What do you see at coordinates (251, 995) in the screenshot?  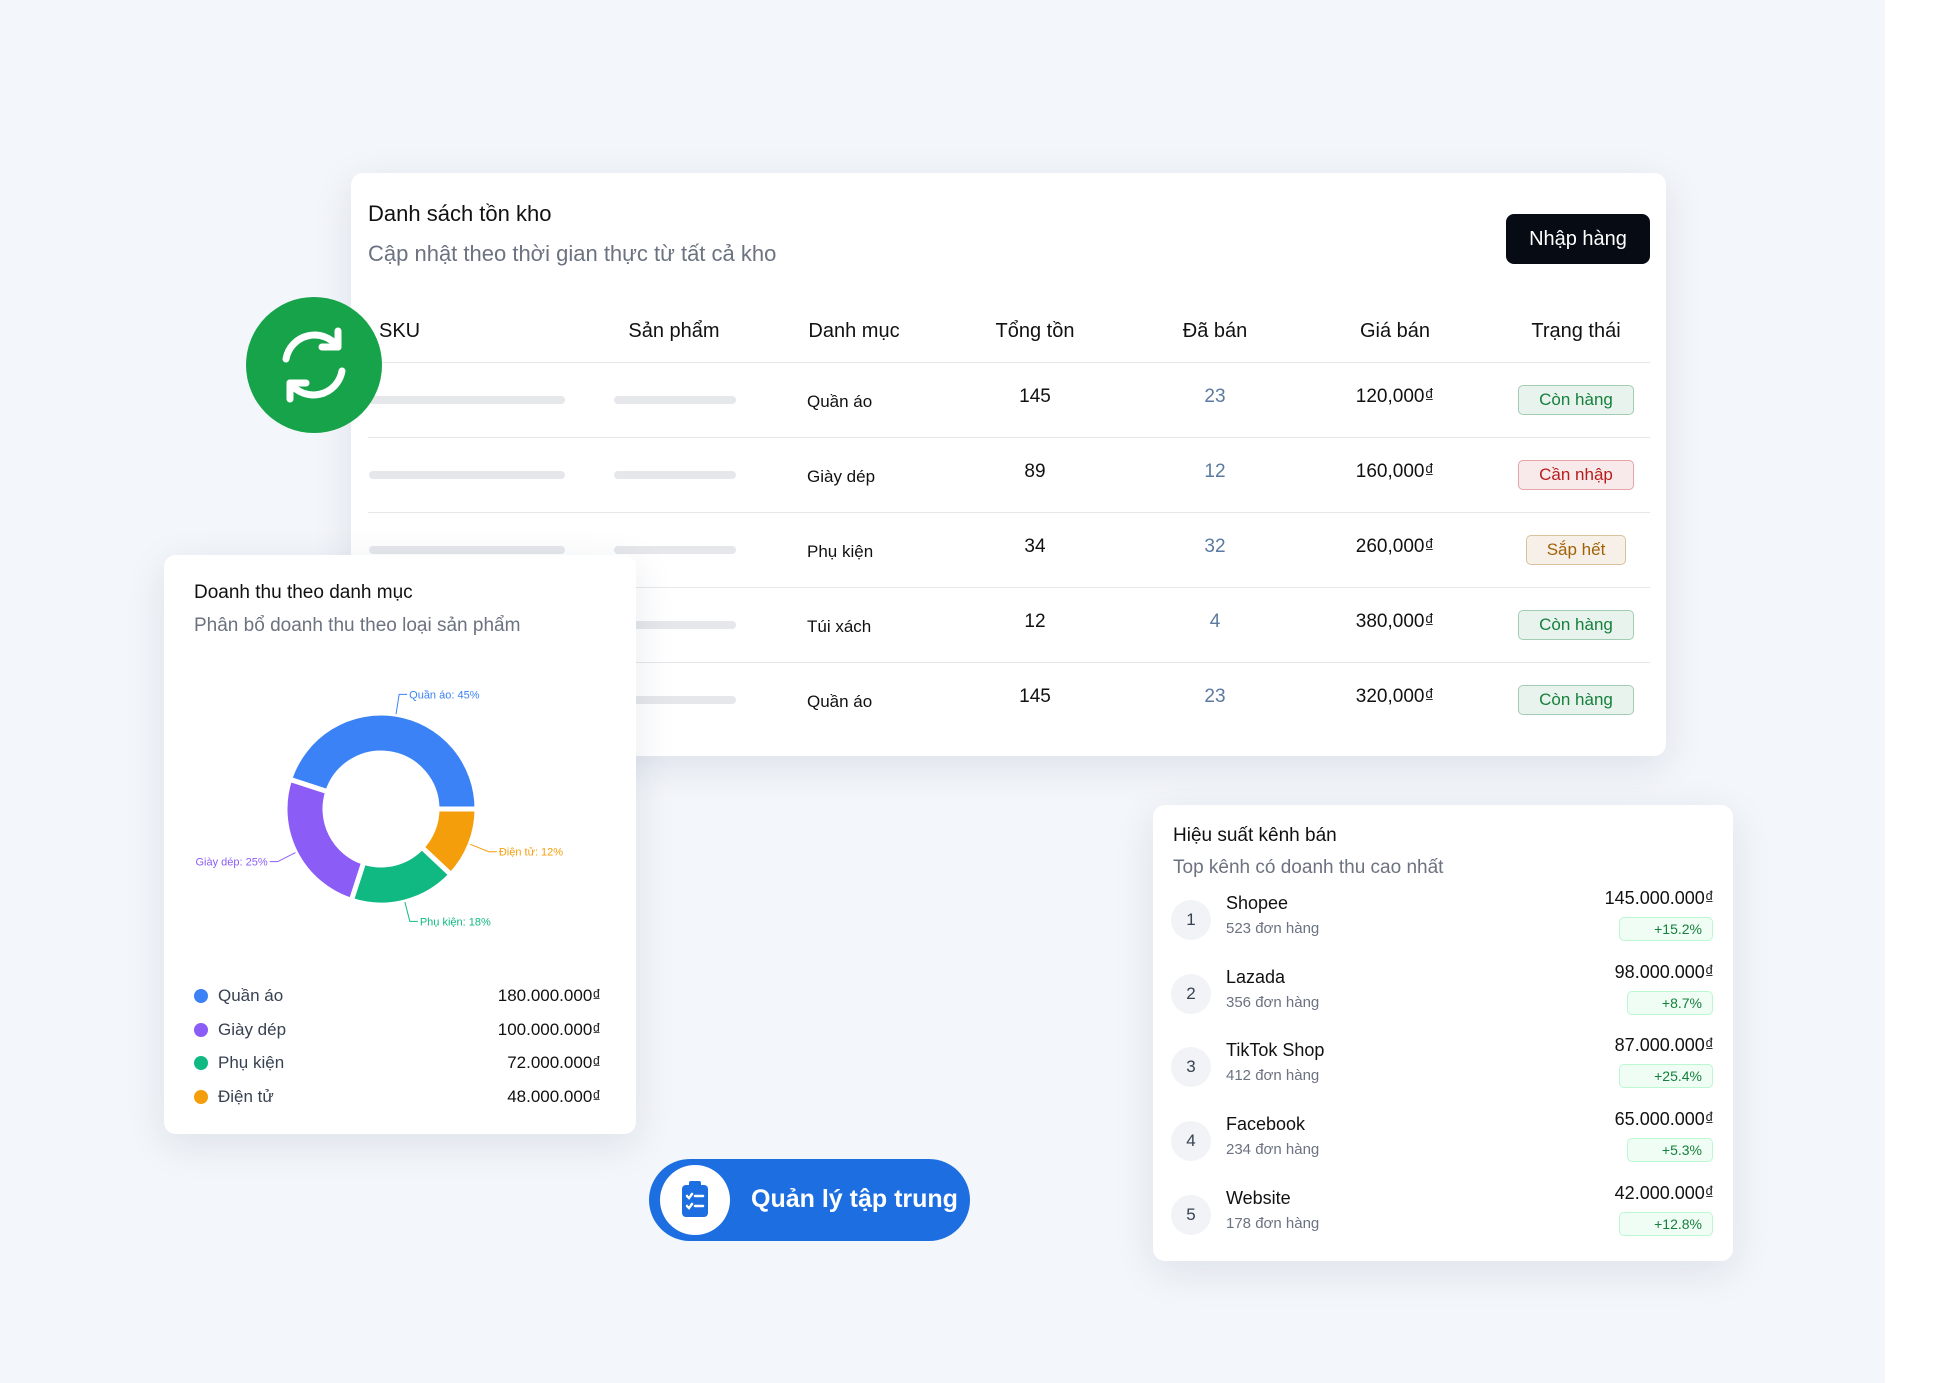 I see `legend-name: Quần áo` at bounding box center [251, 995].